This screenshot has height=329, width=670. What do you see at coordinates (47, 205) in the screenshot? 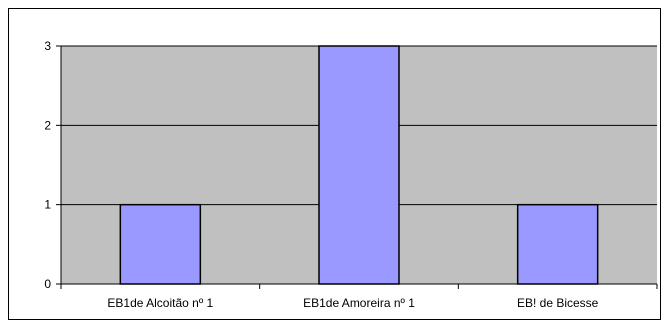
I see `y-tick-label: 1` at bounding box center [47, 205].